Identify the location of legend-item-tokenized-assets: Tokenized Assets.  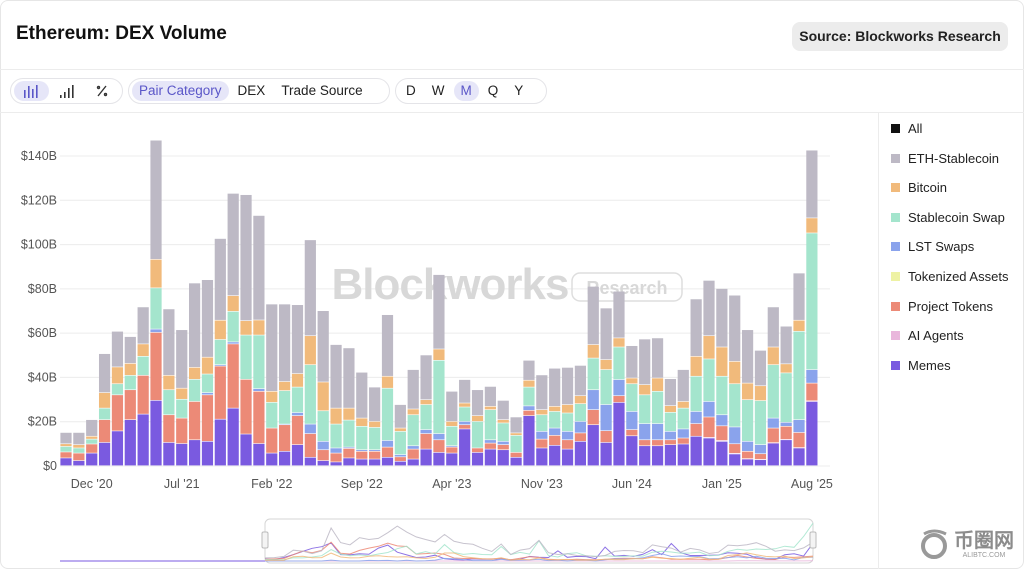
(949, 276).